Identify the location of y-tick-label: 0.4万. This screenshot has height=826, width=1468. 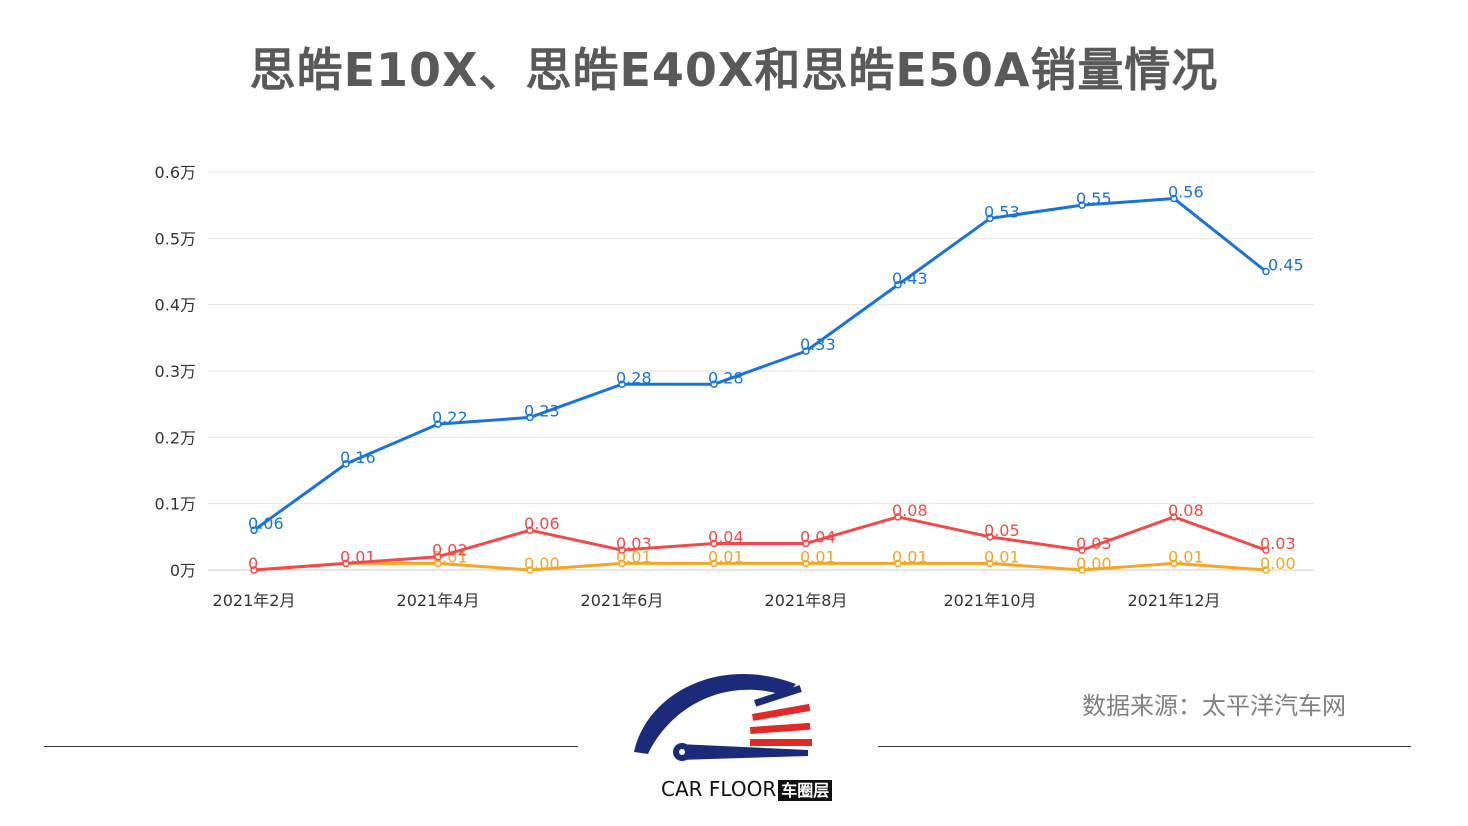
(175, 305).